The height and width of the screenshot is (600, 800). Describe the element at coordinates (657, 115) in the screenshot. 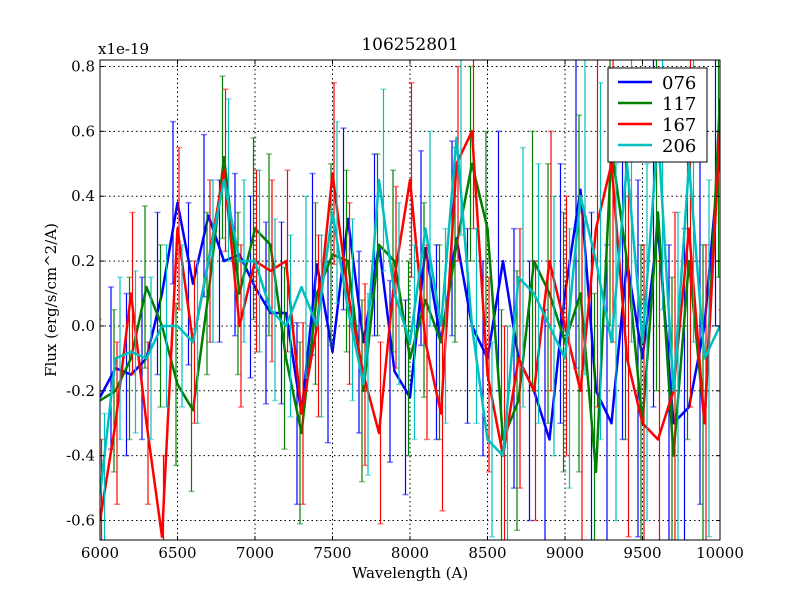

I see `legend-box` at that location.